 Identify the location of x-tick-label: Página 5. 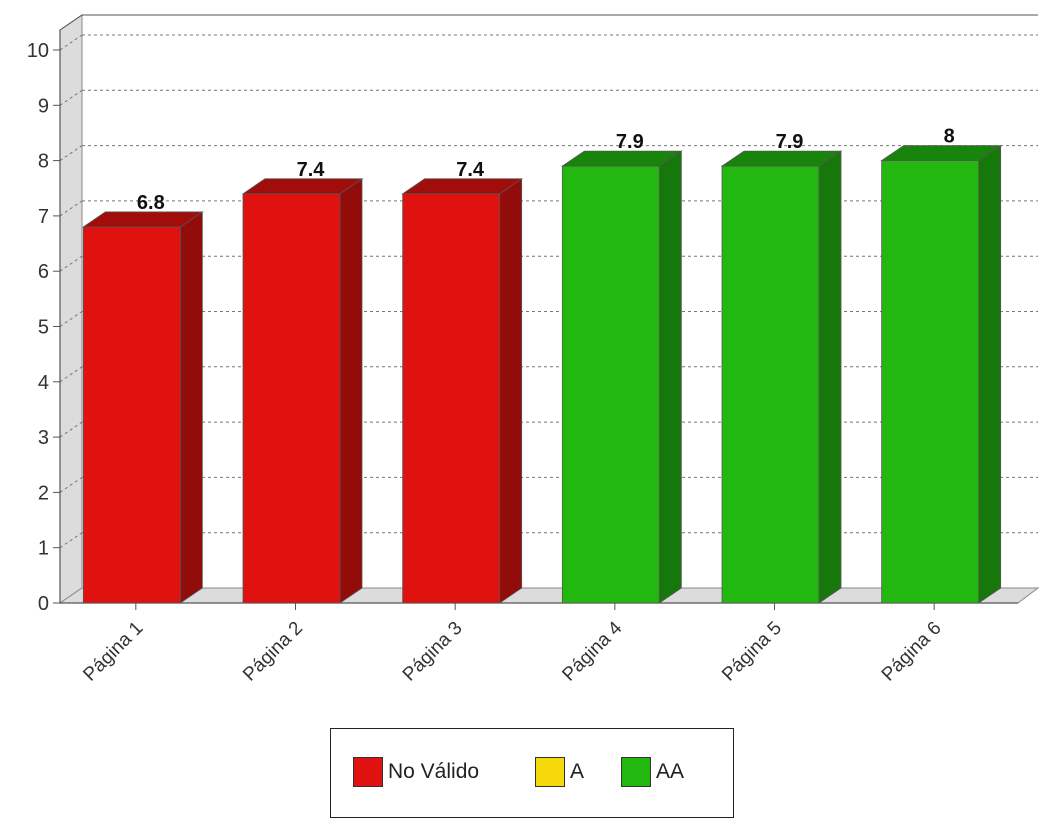
(752, 652).